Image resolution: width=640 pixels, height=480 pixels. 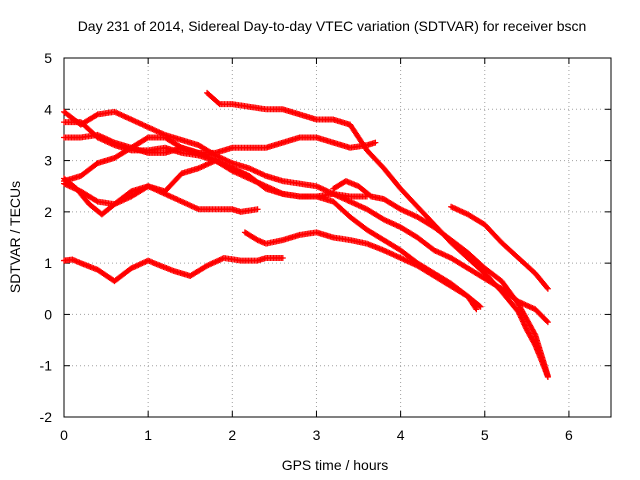 I want to click on x-tick-label: 1, so click(x=148, y=435).